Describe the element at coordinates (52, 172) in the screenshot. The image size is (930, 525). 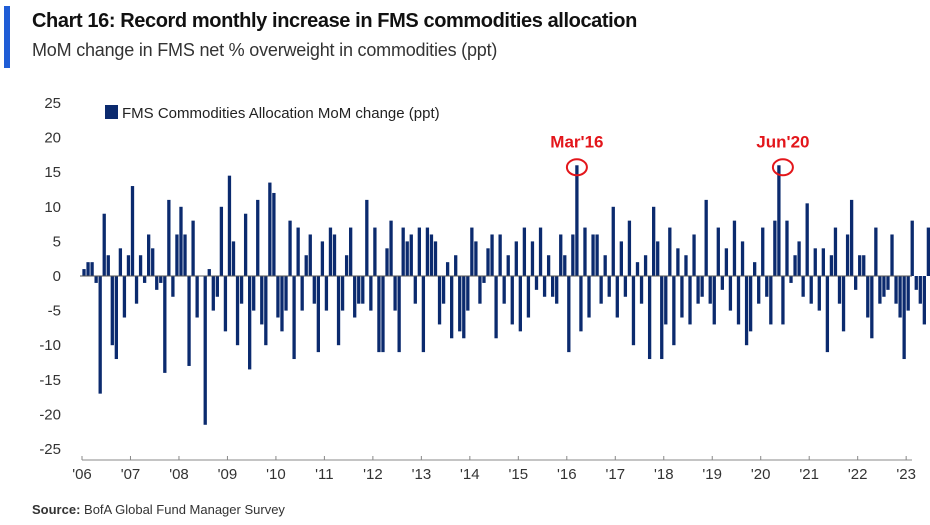
I see `y-tick-label: 15` at that location.